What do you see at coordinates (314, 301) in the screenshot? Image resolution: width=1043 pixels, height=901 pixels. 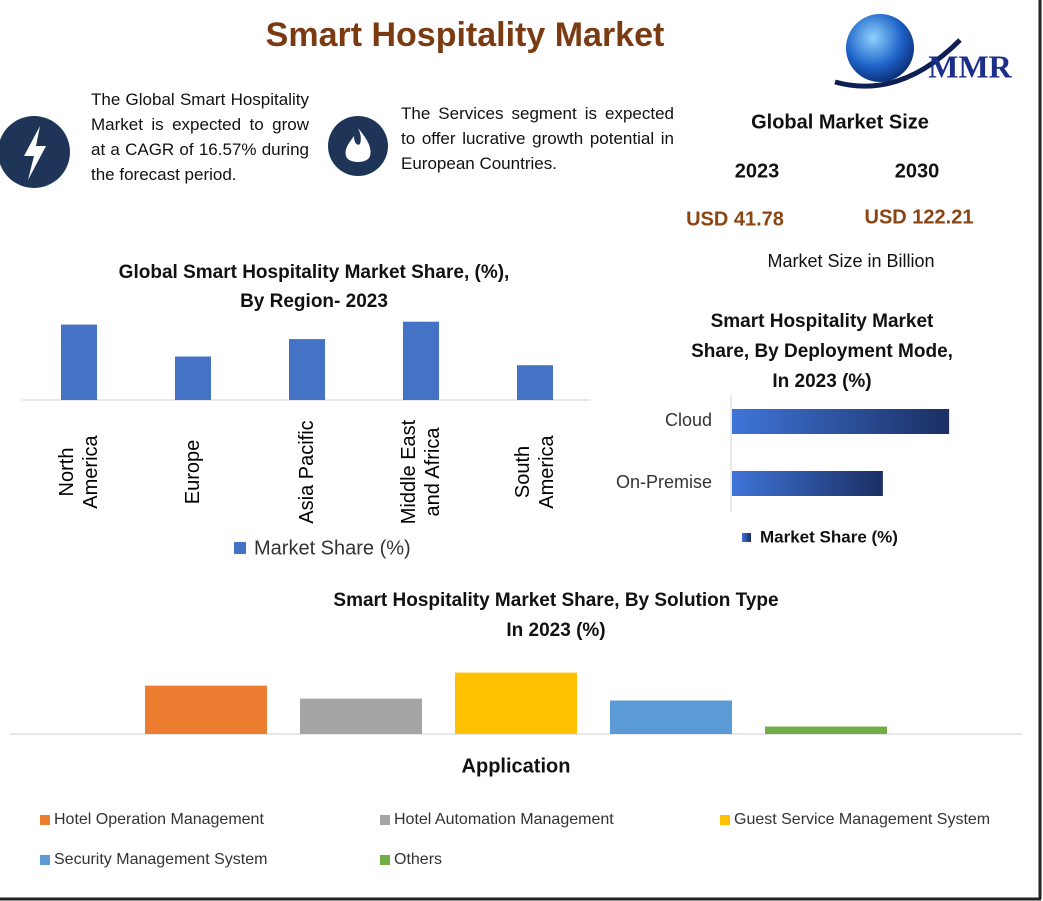 I see `chart-title: By Region- 2023` at bounding box center [314, 301].